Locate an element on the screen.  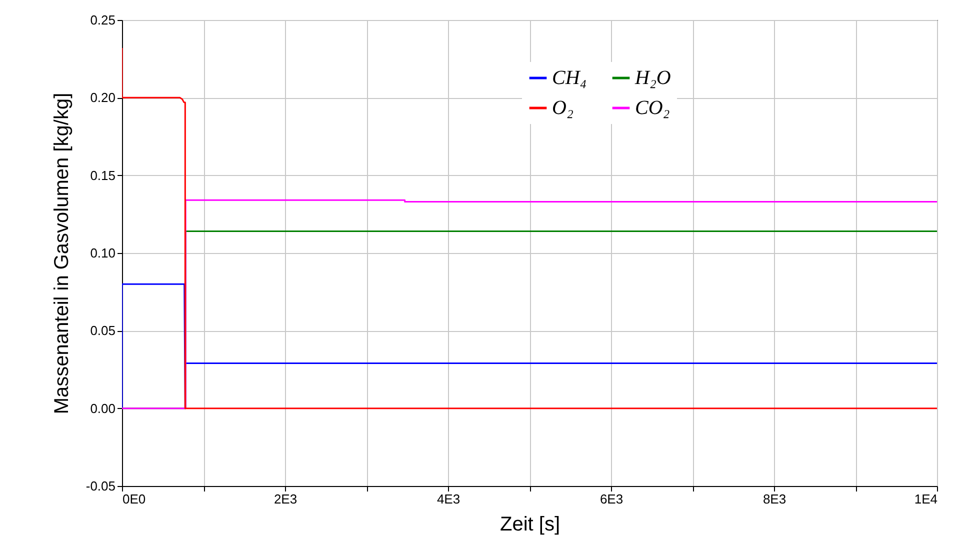
x-tick-label: 0E0 is located at coordinates (134, 499).